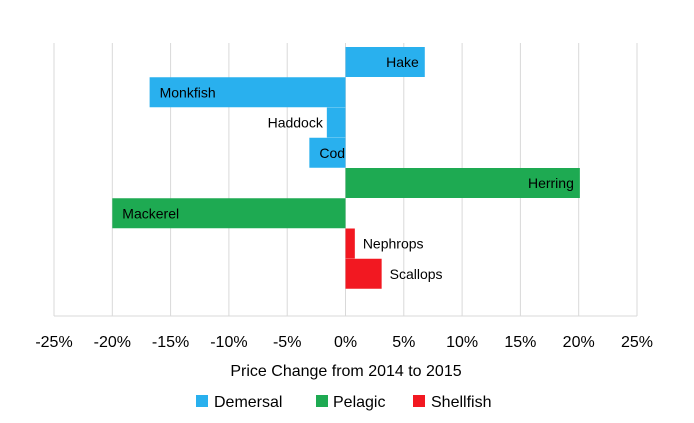  What do you see at coordinates (188, 92) in the screenshot?
I see `bar-label-monkfish: Monkfish` at bounding box center [188, 92].